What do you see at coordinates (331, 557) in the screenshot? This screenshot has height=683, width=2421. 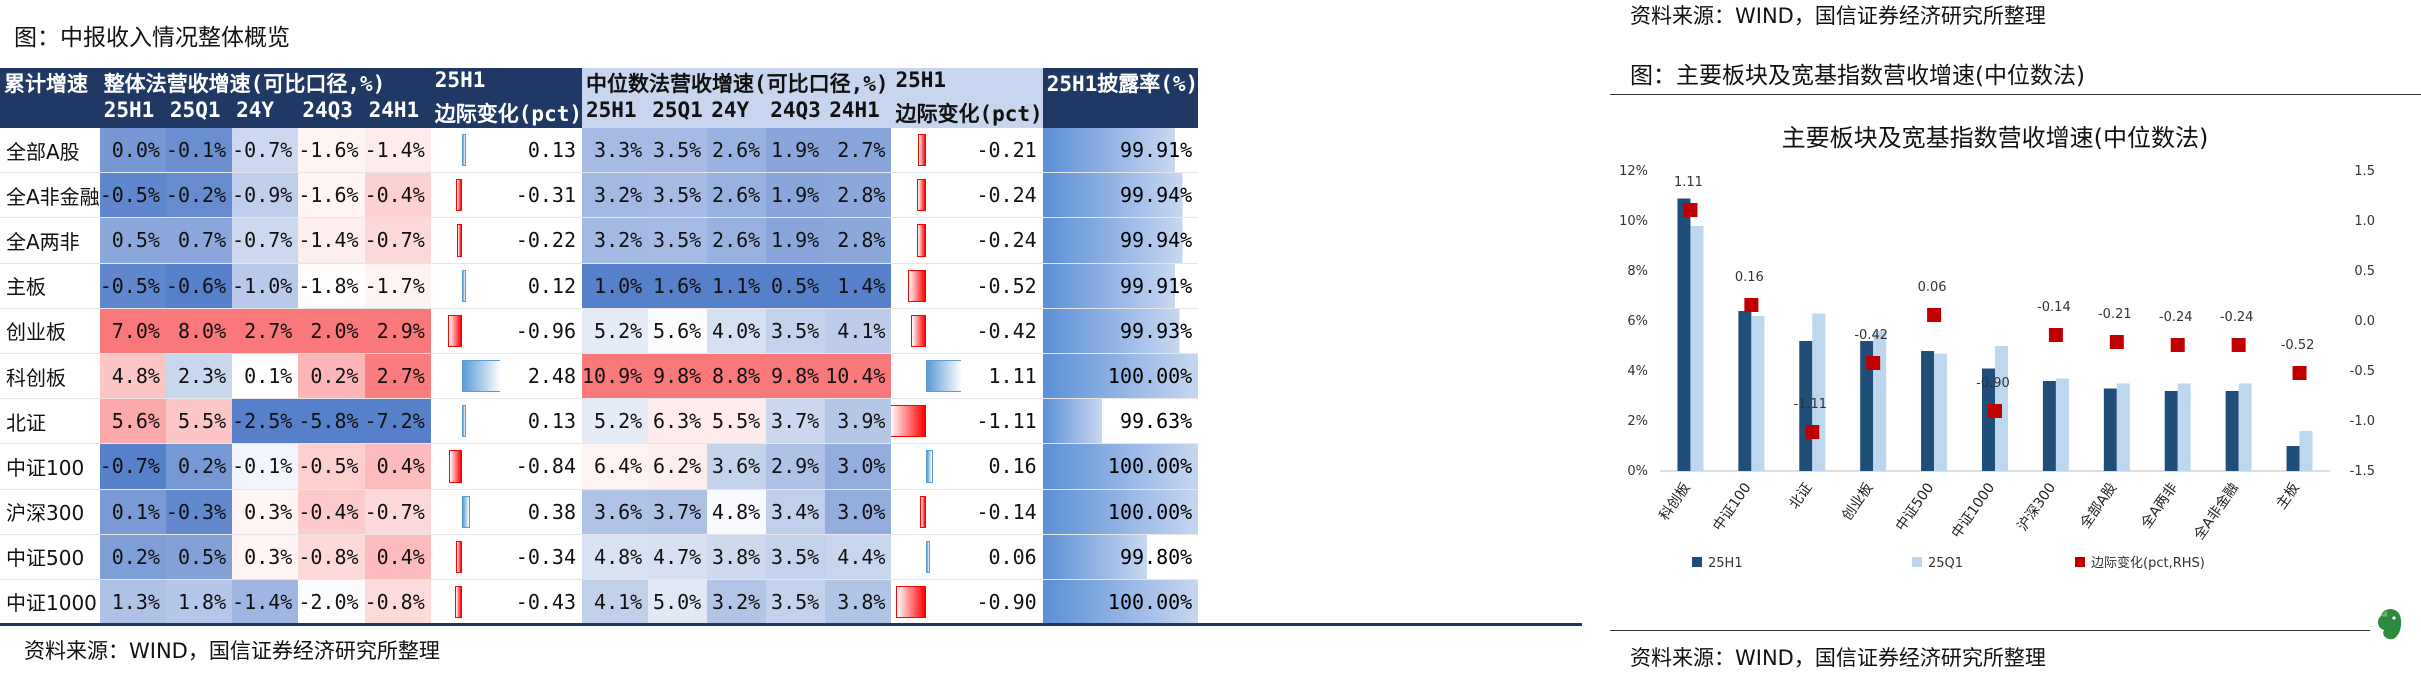 I see `overall-growth-cell: -0.8%` at bounding box center [331, 557].